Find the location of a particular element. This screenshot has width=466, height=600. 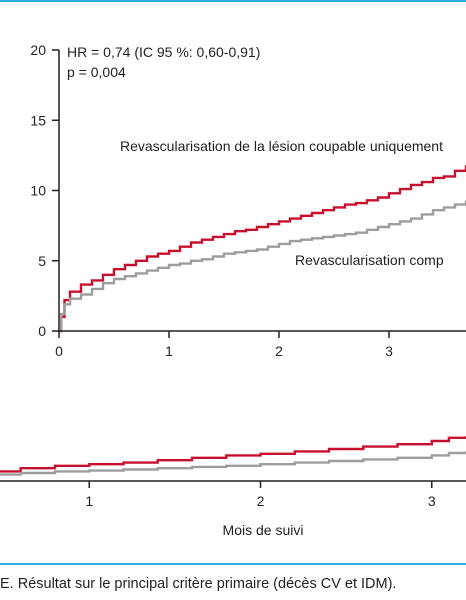

lower-x-axis-label: Mois de suivi is located at coordinates (263, 530).